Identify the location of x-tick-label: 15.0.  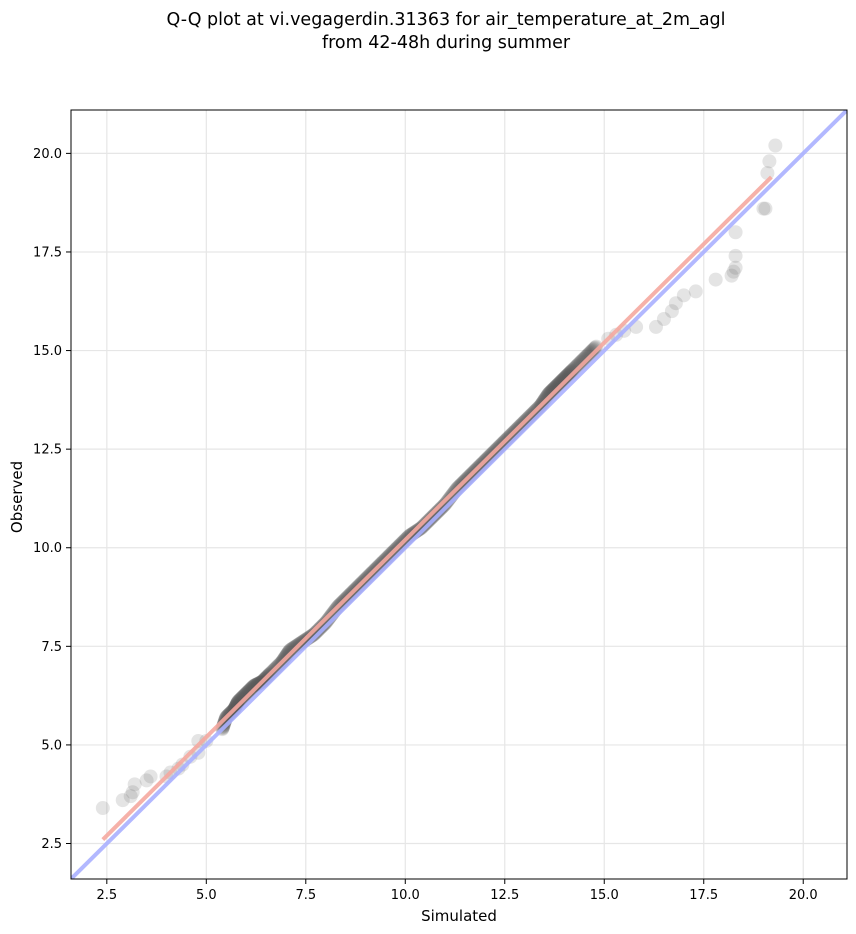
(604, 895).